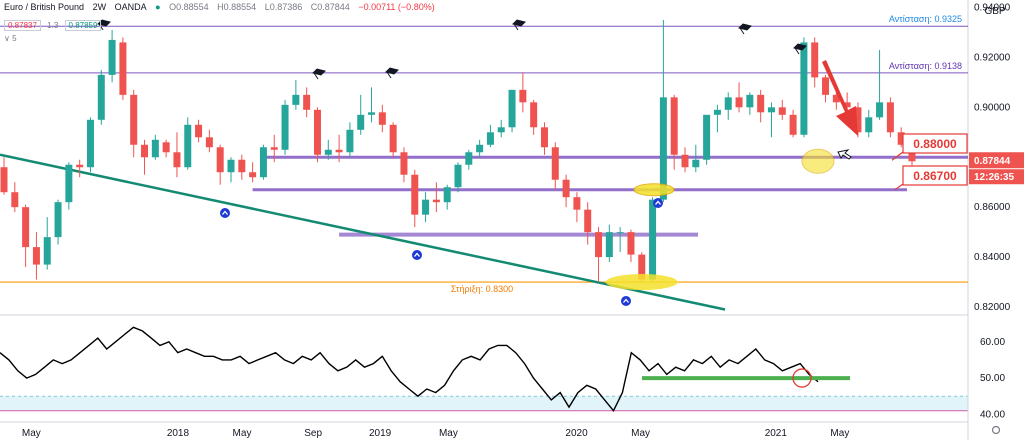 Image resolution: width=1024 pixels, height=440 pixels. What do you see at coordinates (482, 289) in the screenshot?
I see `support-label: Στήριξη: 0.8300` at bounding box center [482, 289].